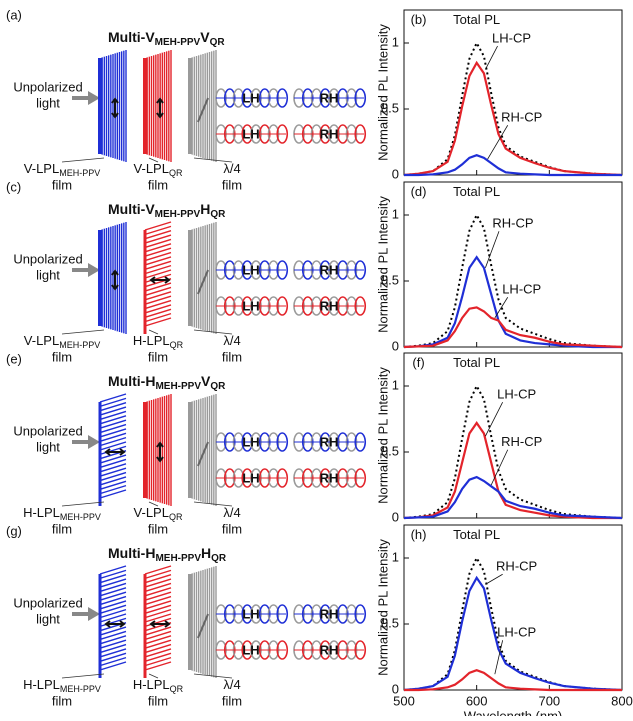  What do you see at coordinates (395, 213) in the screenshot?
I see `y-tick-label: 1` at bounding box center [395, 213].